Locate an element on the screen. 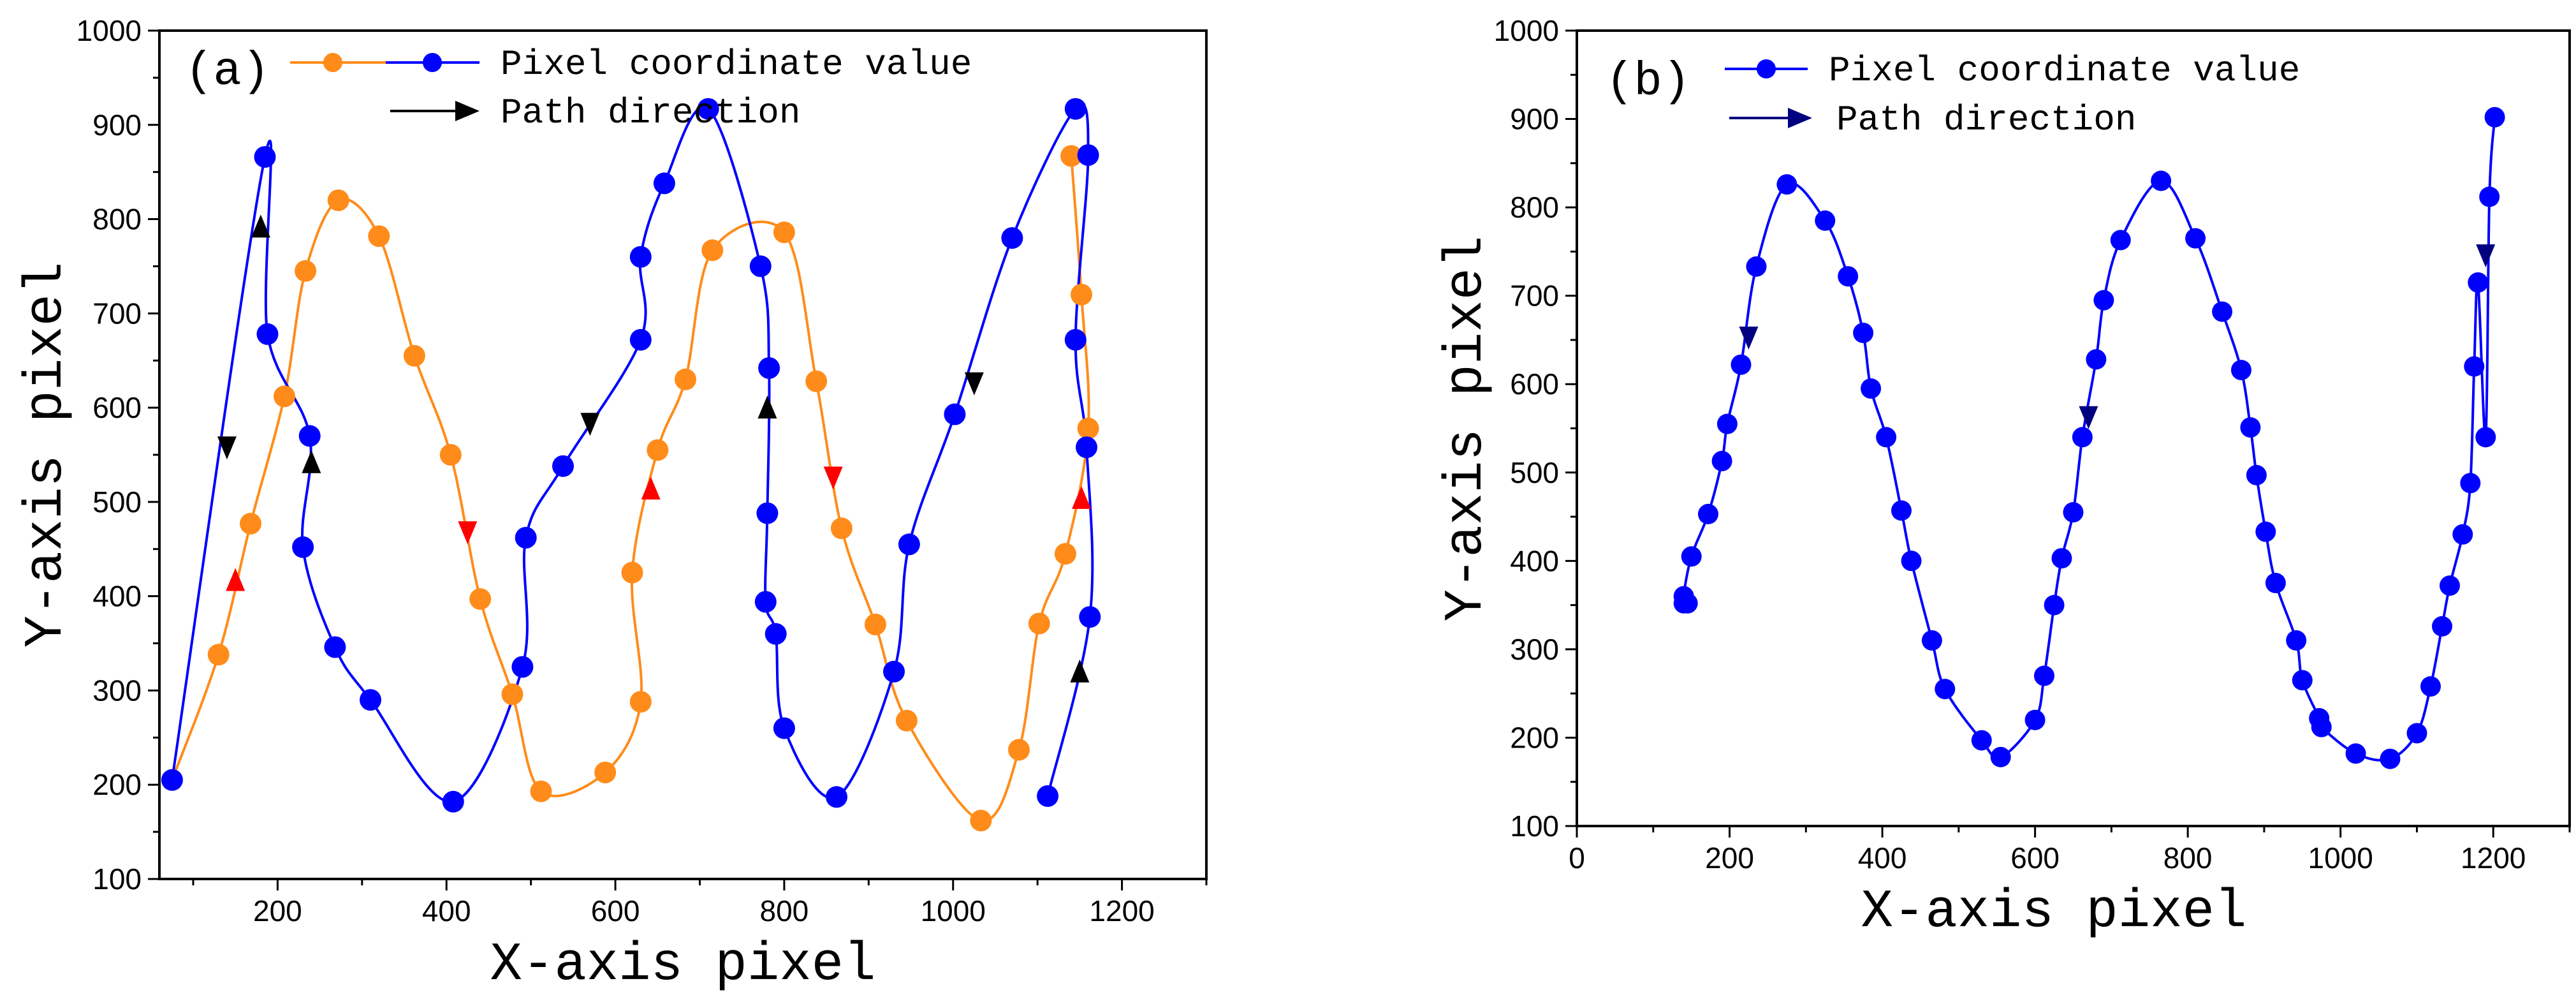 This screenshot has height=1004, width=2576. y-tick-label-a-9: 1000 is located at coordinates (110, 30).